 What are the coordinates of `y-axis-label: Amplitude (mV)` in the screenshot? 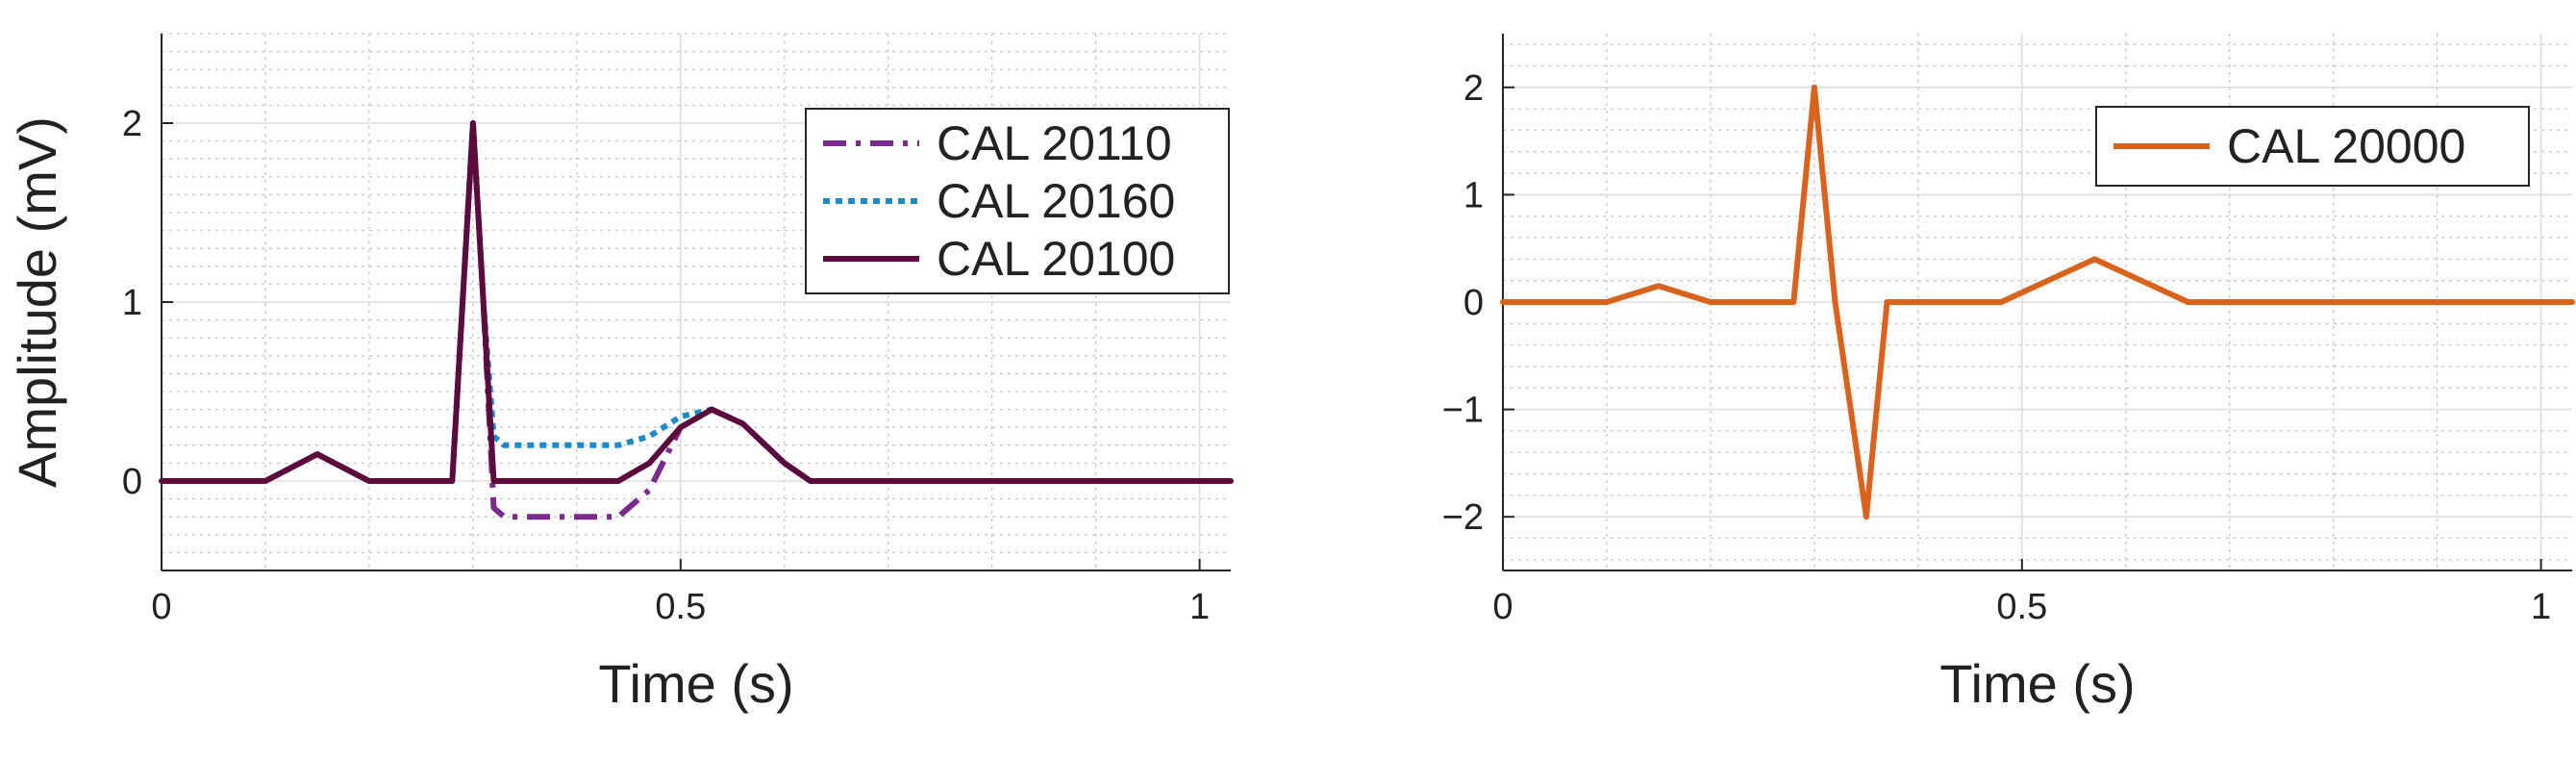 It's located at (37, 302).